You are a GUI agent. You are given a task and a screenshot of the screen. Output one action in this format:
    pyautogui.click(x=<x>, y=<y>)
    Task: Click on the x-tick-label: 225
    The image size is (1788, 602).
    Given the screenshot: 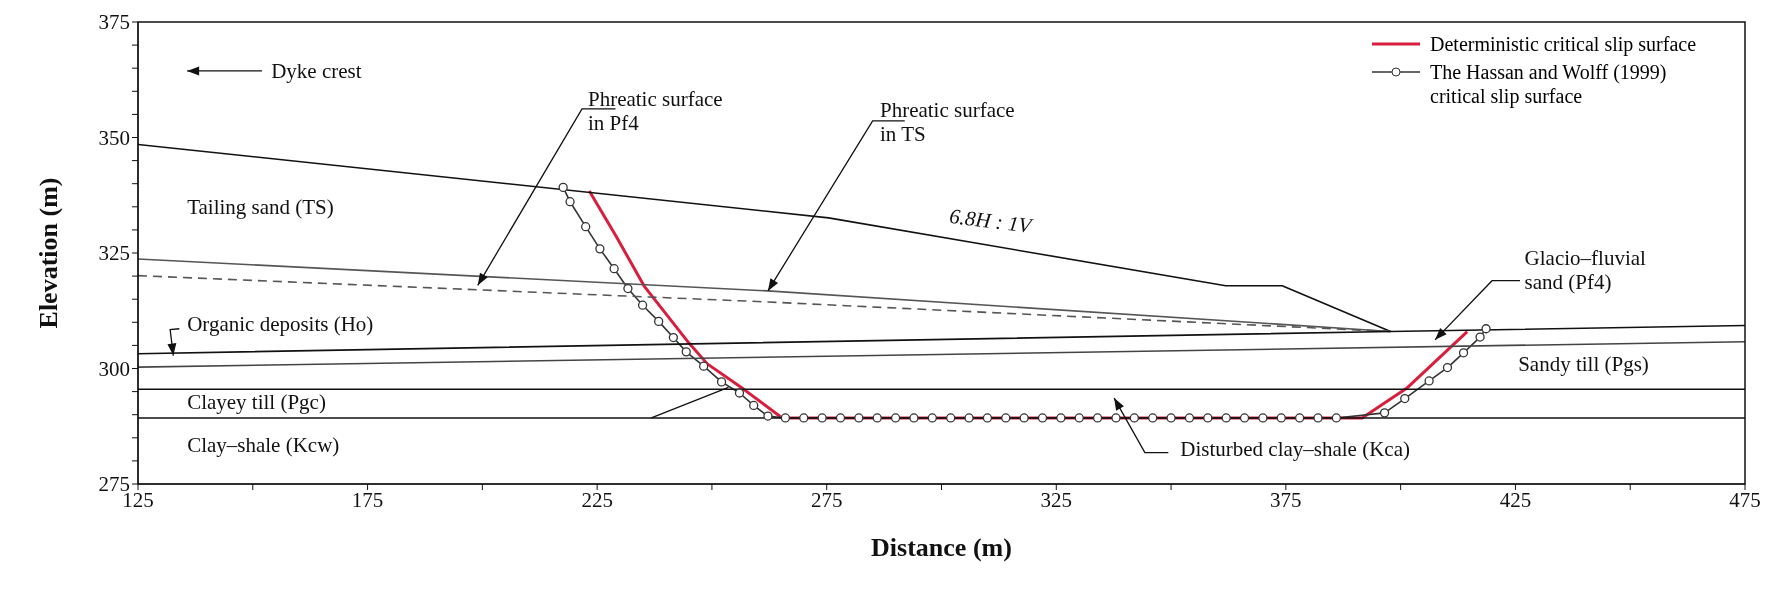 What is the action you would take?
    pyautogui.click(x=597, y=499)
    